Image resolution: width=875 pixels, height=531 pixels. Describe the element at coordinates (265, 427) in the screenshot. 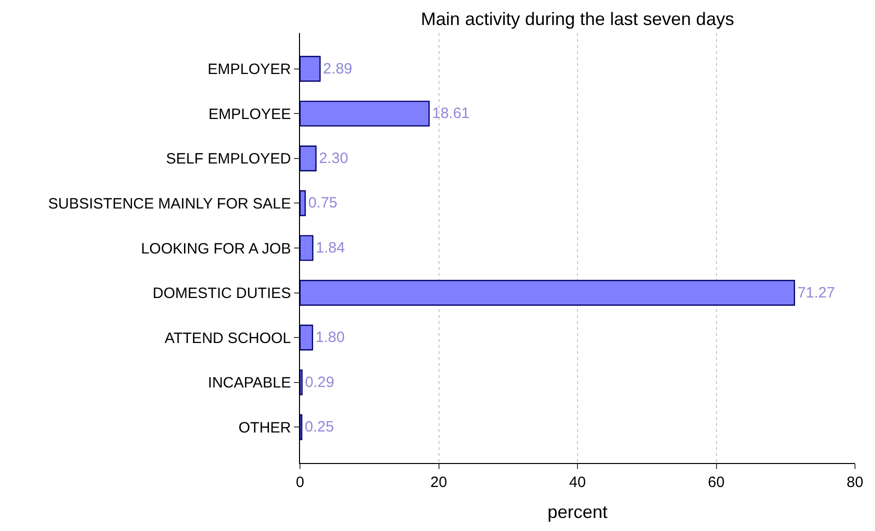

I see `y-tick-label: OTHER` at that location.